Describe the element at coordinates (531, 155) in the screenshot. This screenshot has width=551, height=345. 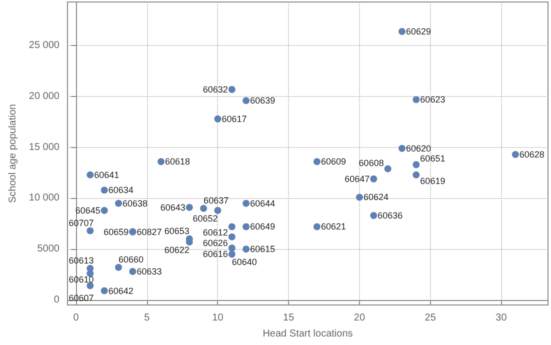
I see `series-label: 60628` at that location.